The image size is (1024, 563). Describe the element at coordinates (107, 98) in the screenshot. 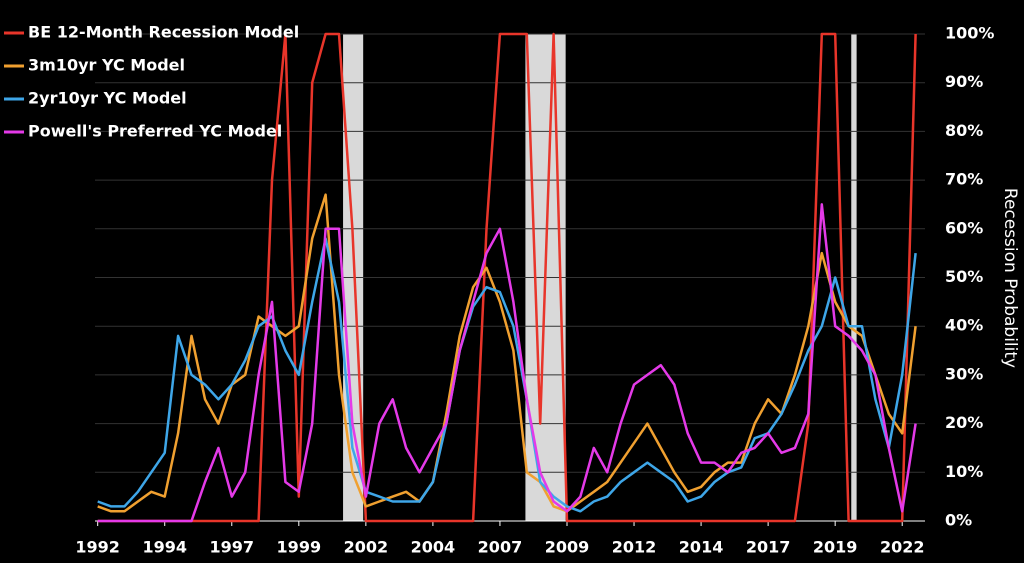

I see `legend-label: 2yr10yr YC Model` at that location.